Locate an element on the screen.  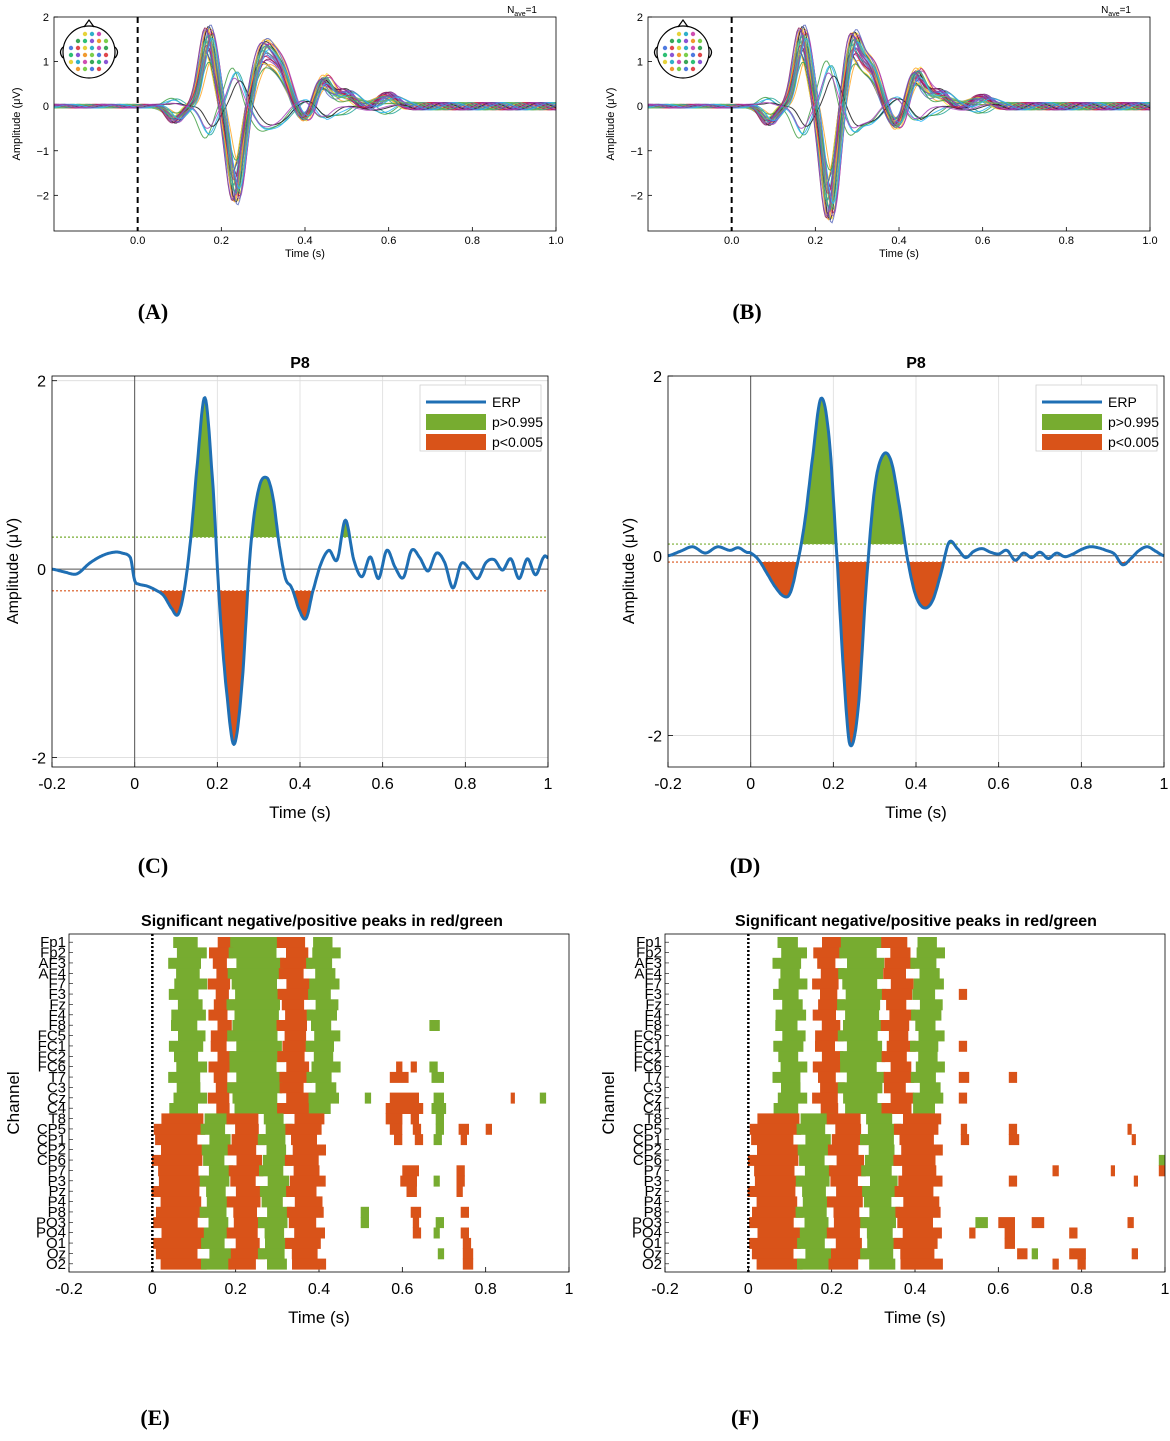
channel-trace is located at coordinates (899, 122).